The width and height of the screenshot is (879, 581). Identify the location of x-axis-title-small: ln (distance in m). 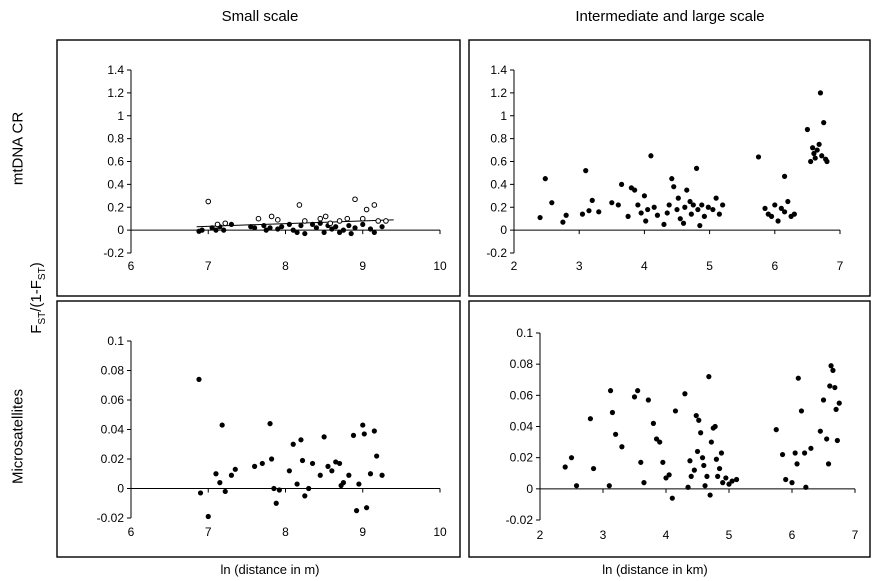
(270, 569).